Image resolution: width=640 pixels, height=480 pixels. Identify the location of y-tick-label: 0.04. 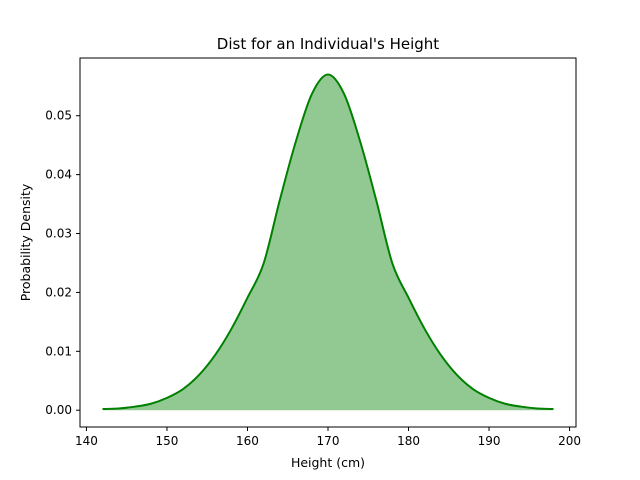
(58, 175).